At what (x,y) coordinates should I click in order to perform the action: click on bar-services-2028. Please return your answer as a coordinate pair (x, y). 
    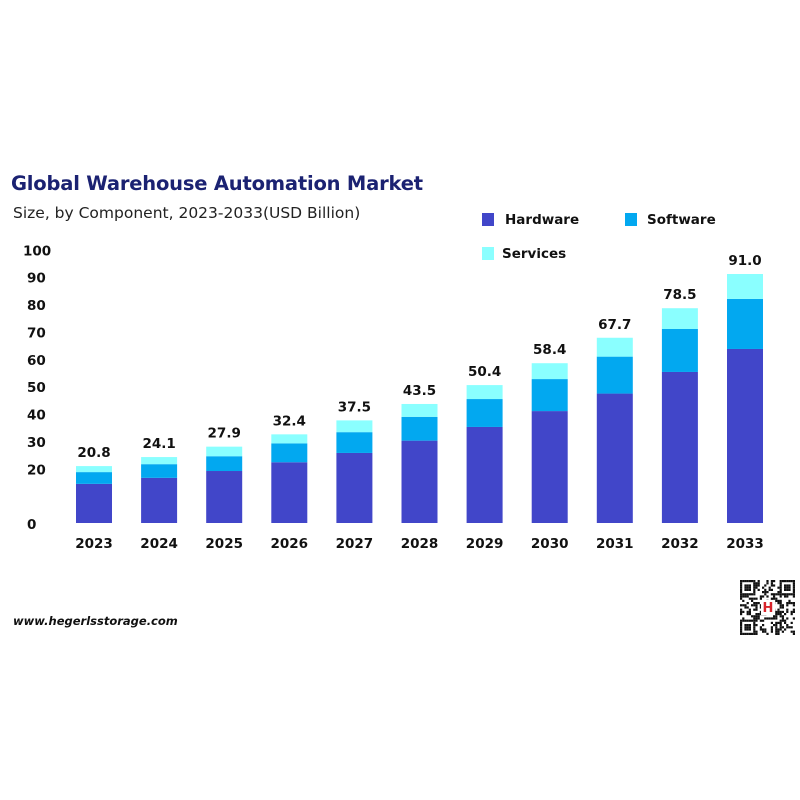
    Looking at the image, I should click on (419, 410).